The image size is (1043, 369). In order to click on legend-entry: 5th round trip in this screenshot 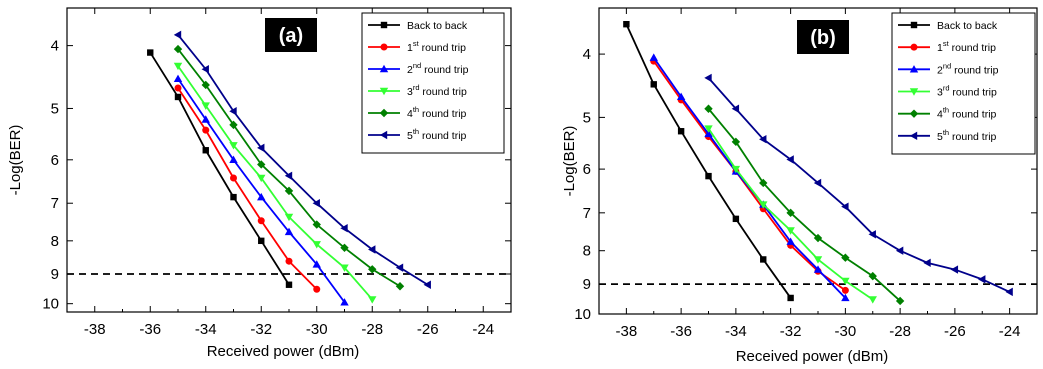, I will do `click(437, 134)`.